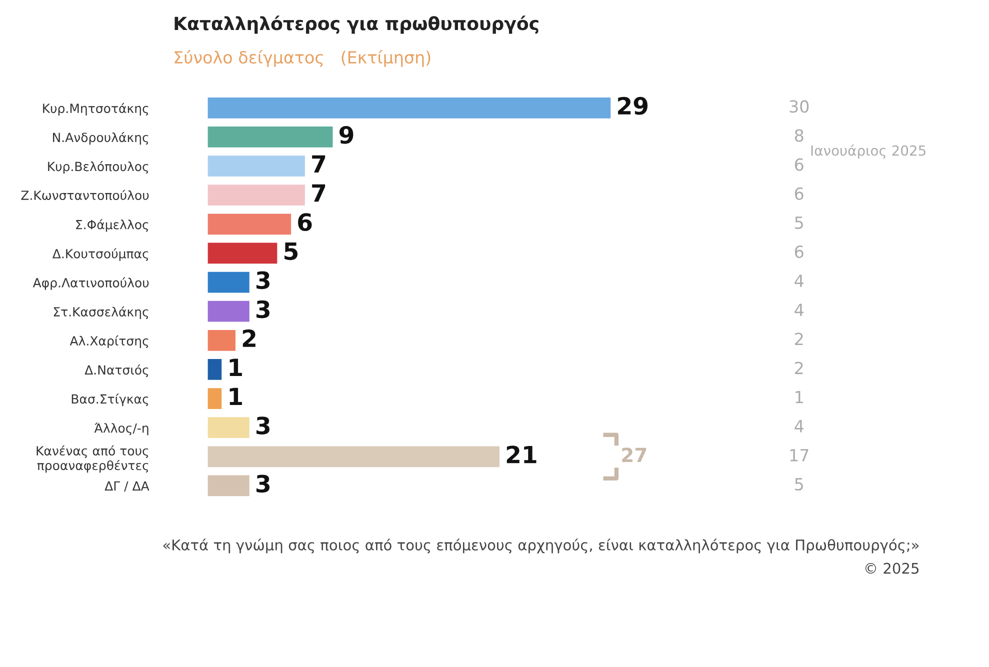 The image size is (989, 667). I want to click on y-tick-label: Αλ.Χαρίτσης, so click(109, 341).